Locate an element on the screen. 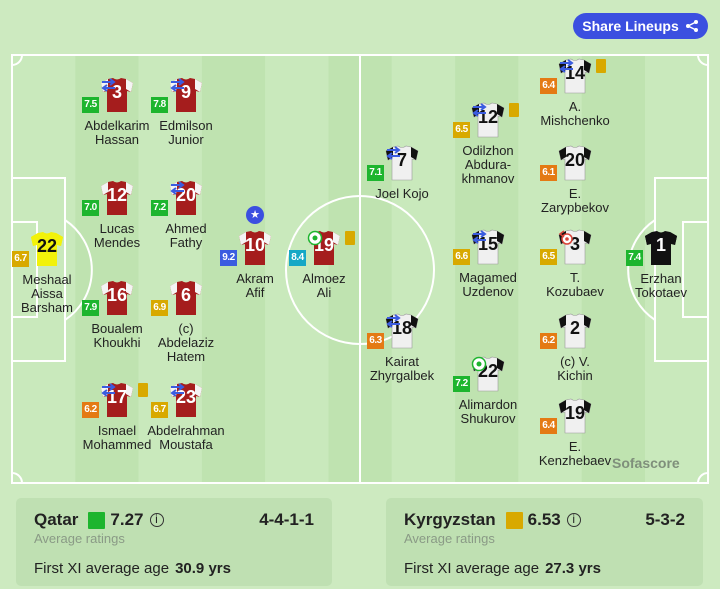 This screenshot has height=589, width=720. jersey-icon: 19 8.4 is located at coordinates (322, 248).